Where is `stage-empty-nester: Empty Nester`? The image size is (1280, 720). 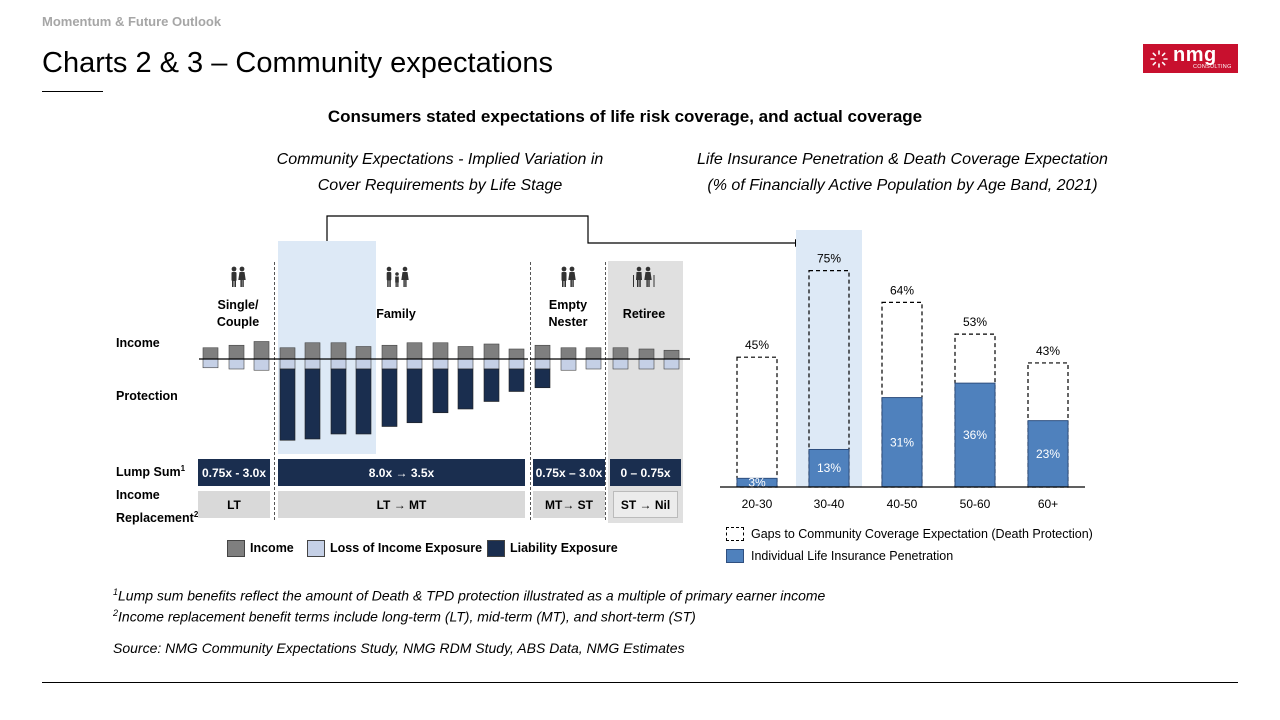 stage-empty-nester: Empty Nester is located at coordinates (568, 314).